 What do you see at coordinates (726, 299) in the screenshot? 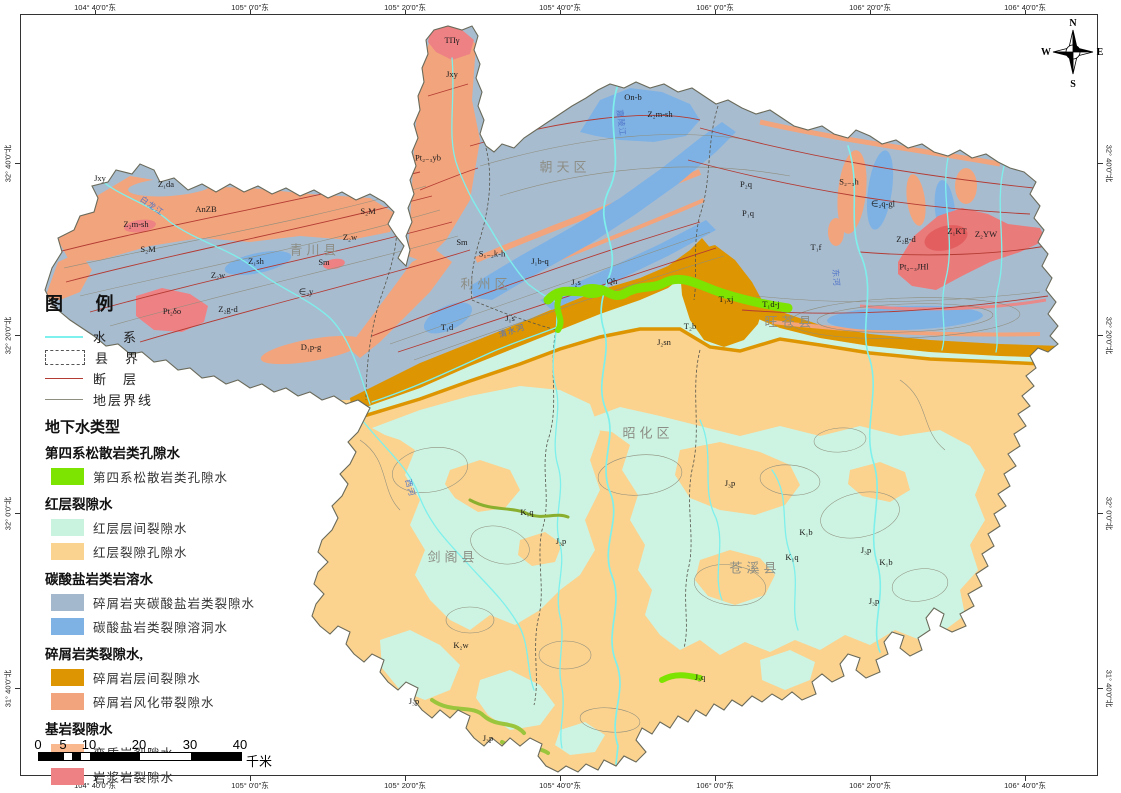
I see `geologic-unit-label: T₁xj` at bounding box center [726, 299].